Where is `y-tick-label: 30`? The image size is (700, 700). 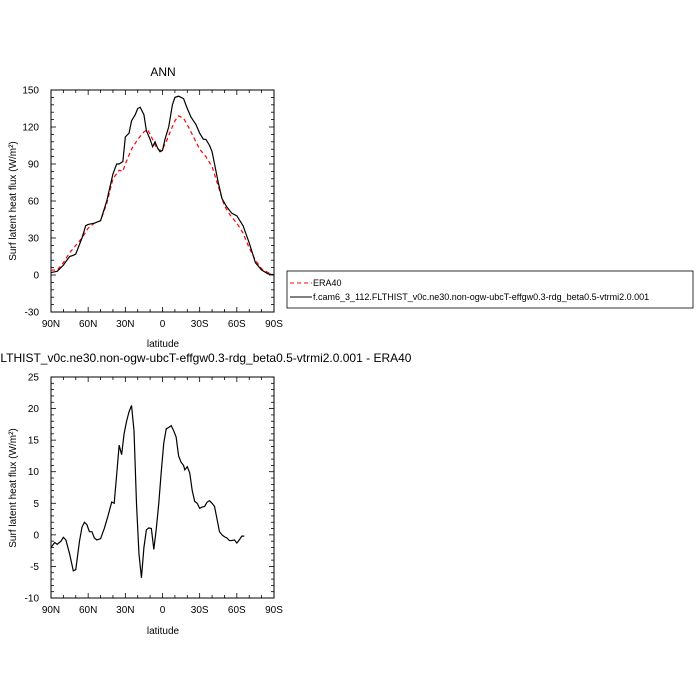 y-tick-label: 30 is located at coordinates (34, 239).